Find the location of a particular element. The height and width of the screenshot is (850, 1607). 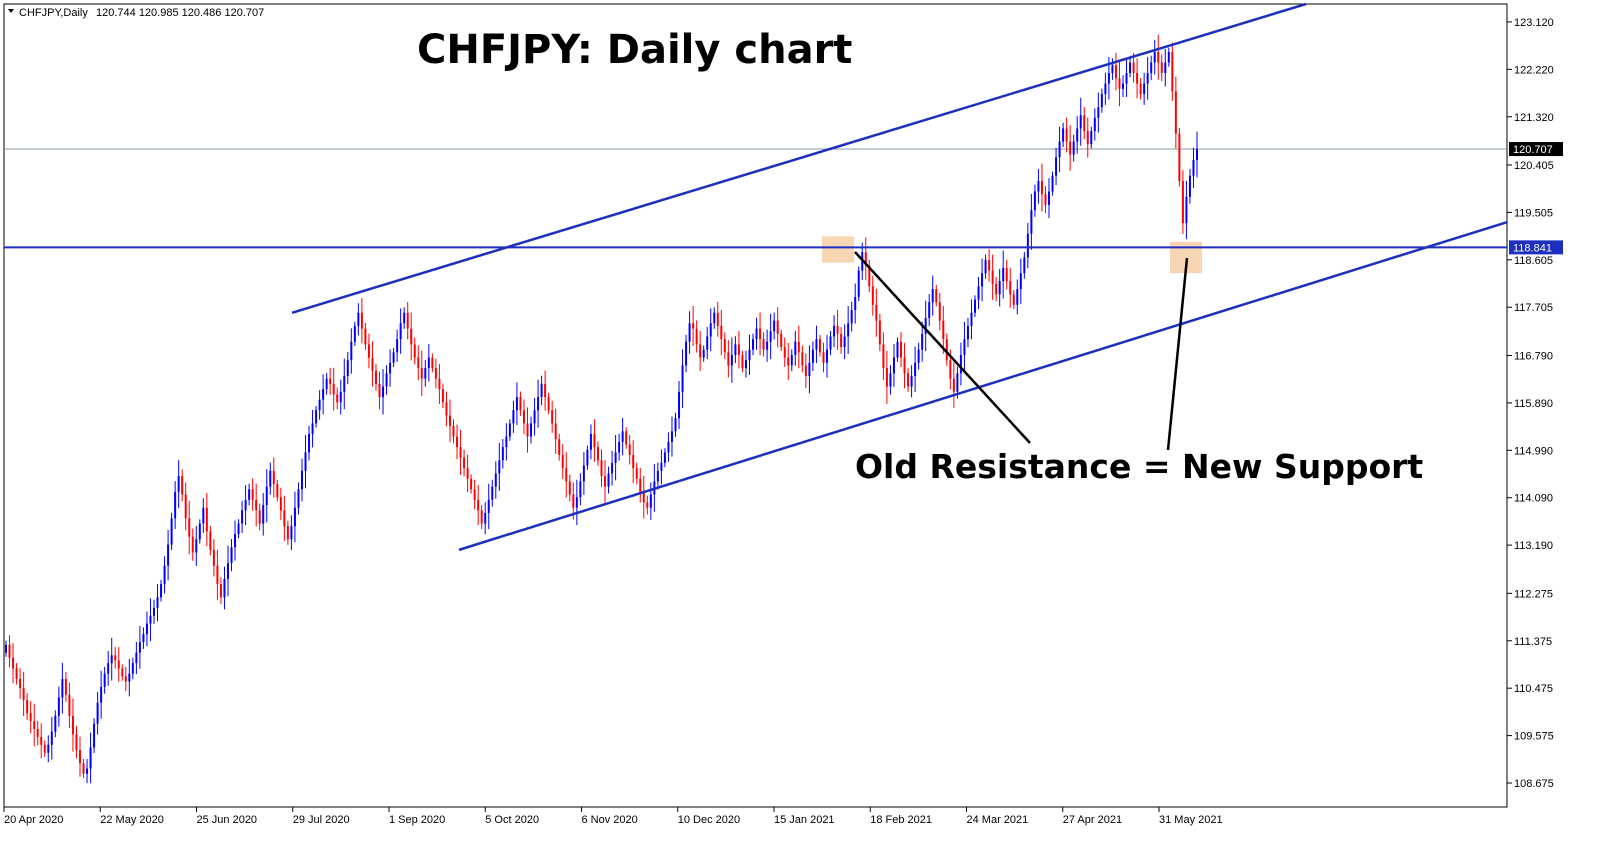

level-price-badge: 118.841 is located at coordinates (1532, 248).